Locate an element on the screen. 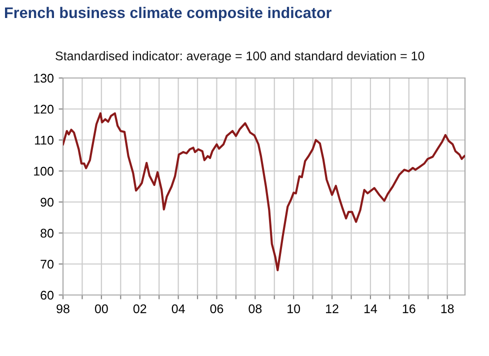  x-tick-label: 04 is located at coordinates (178, 309).